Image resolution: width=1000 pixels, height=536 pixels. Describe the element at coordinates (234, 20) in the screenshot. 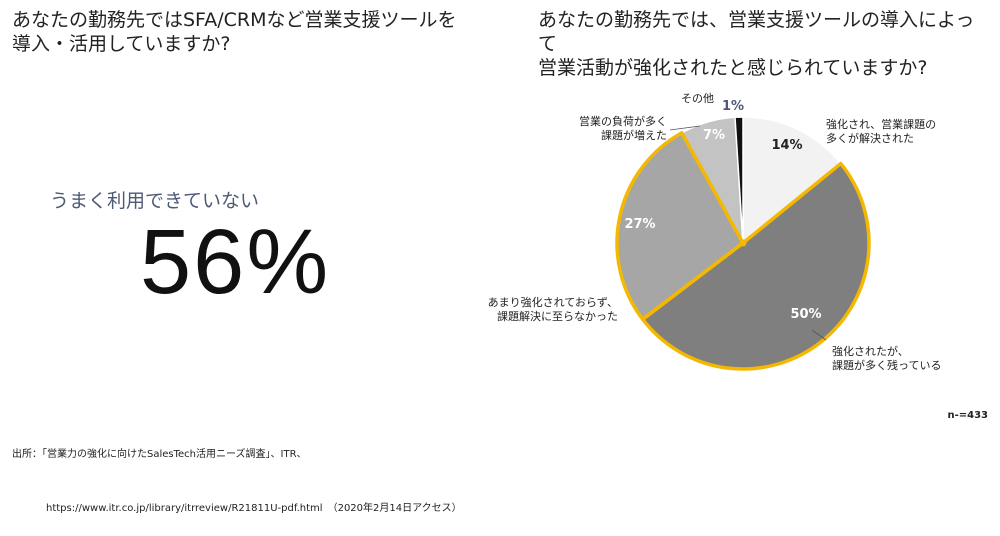

I see `left-question-line1: あなたの勤務先ではSFA/CRMなど営業支援ツールを` at that location.